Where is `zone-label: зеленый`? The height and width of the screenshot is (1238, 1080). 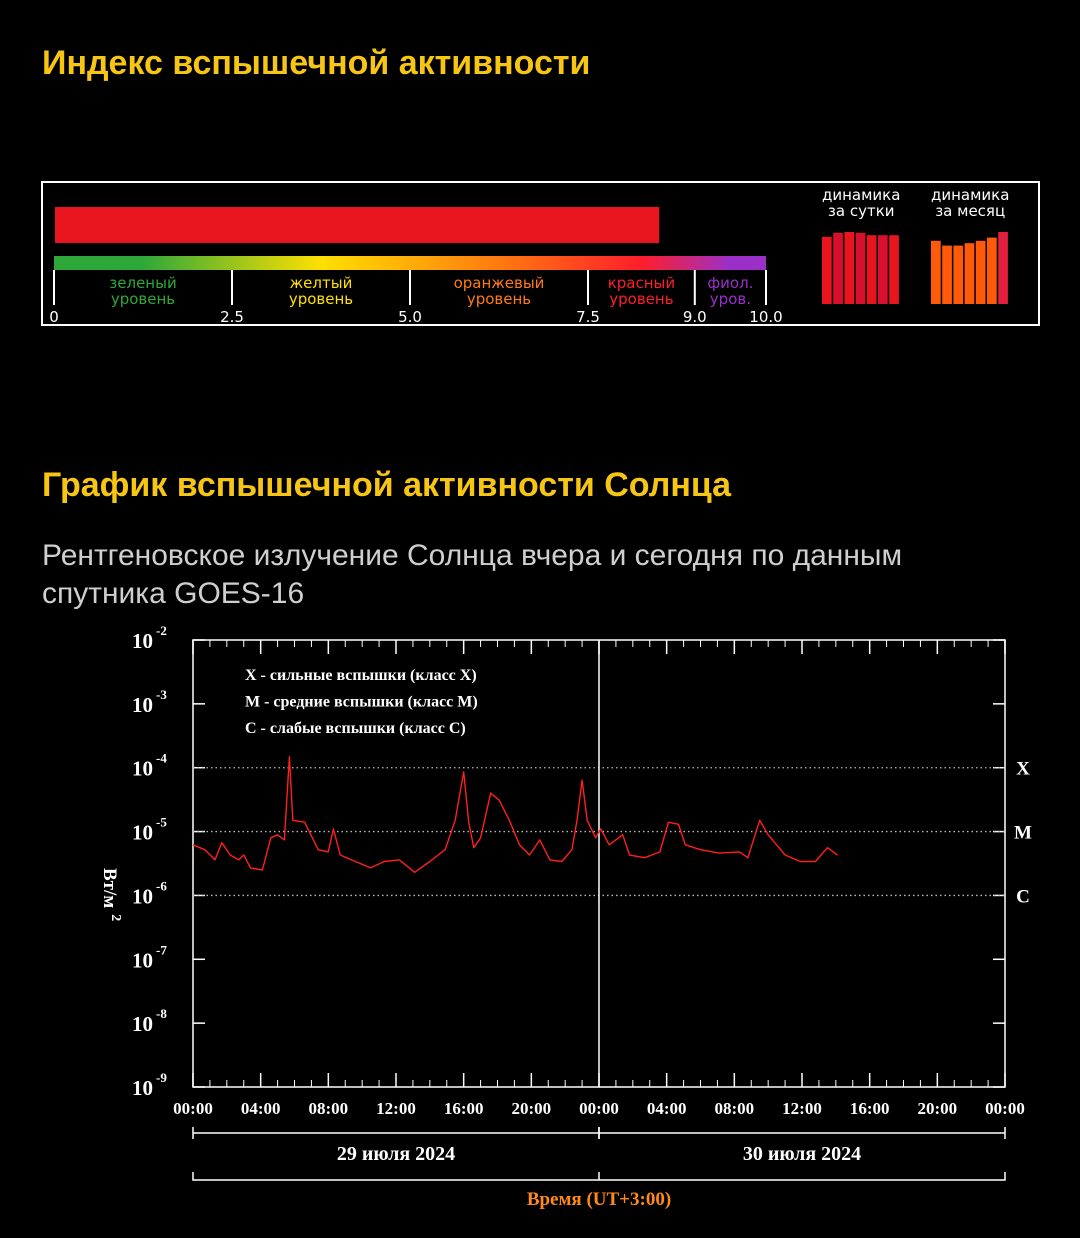 zone-label: зеленый is located at coordinates (142, 283).